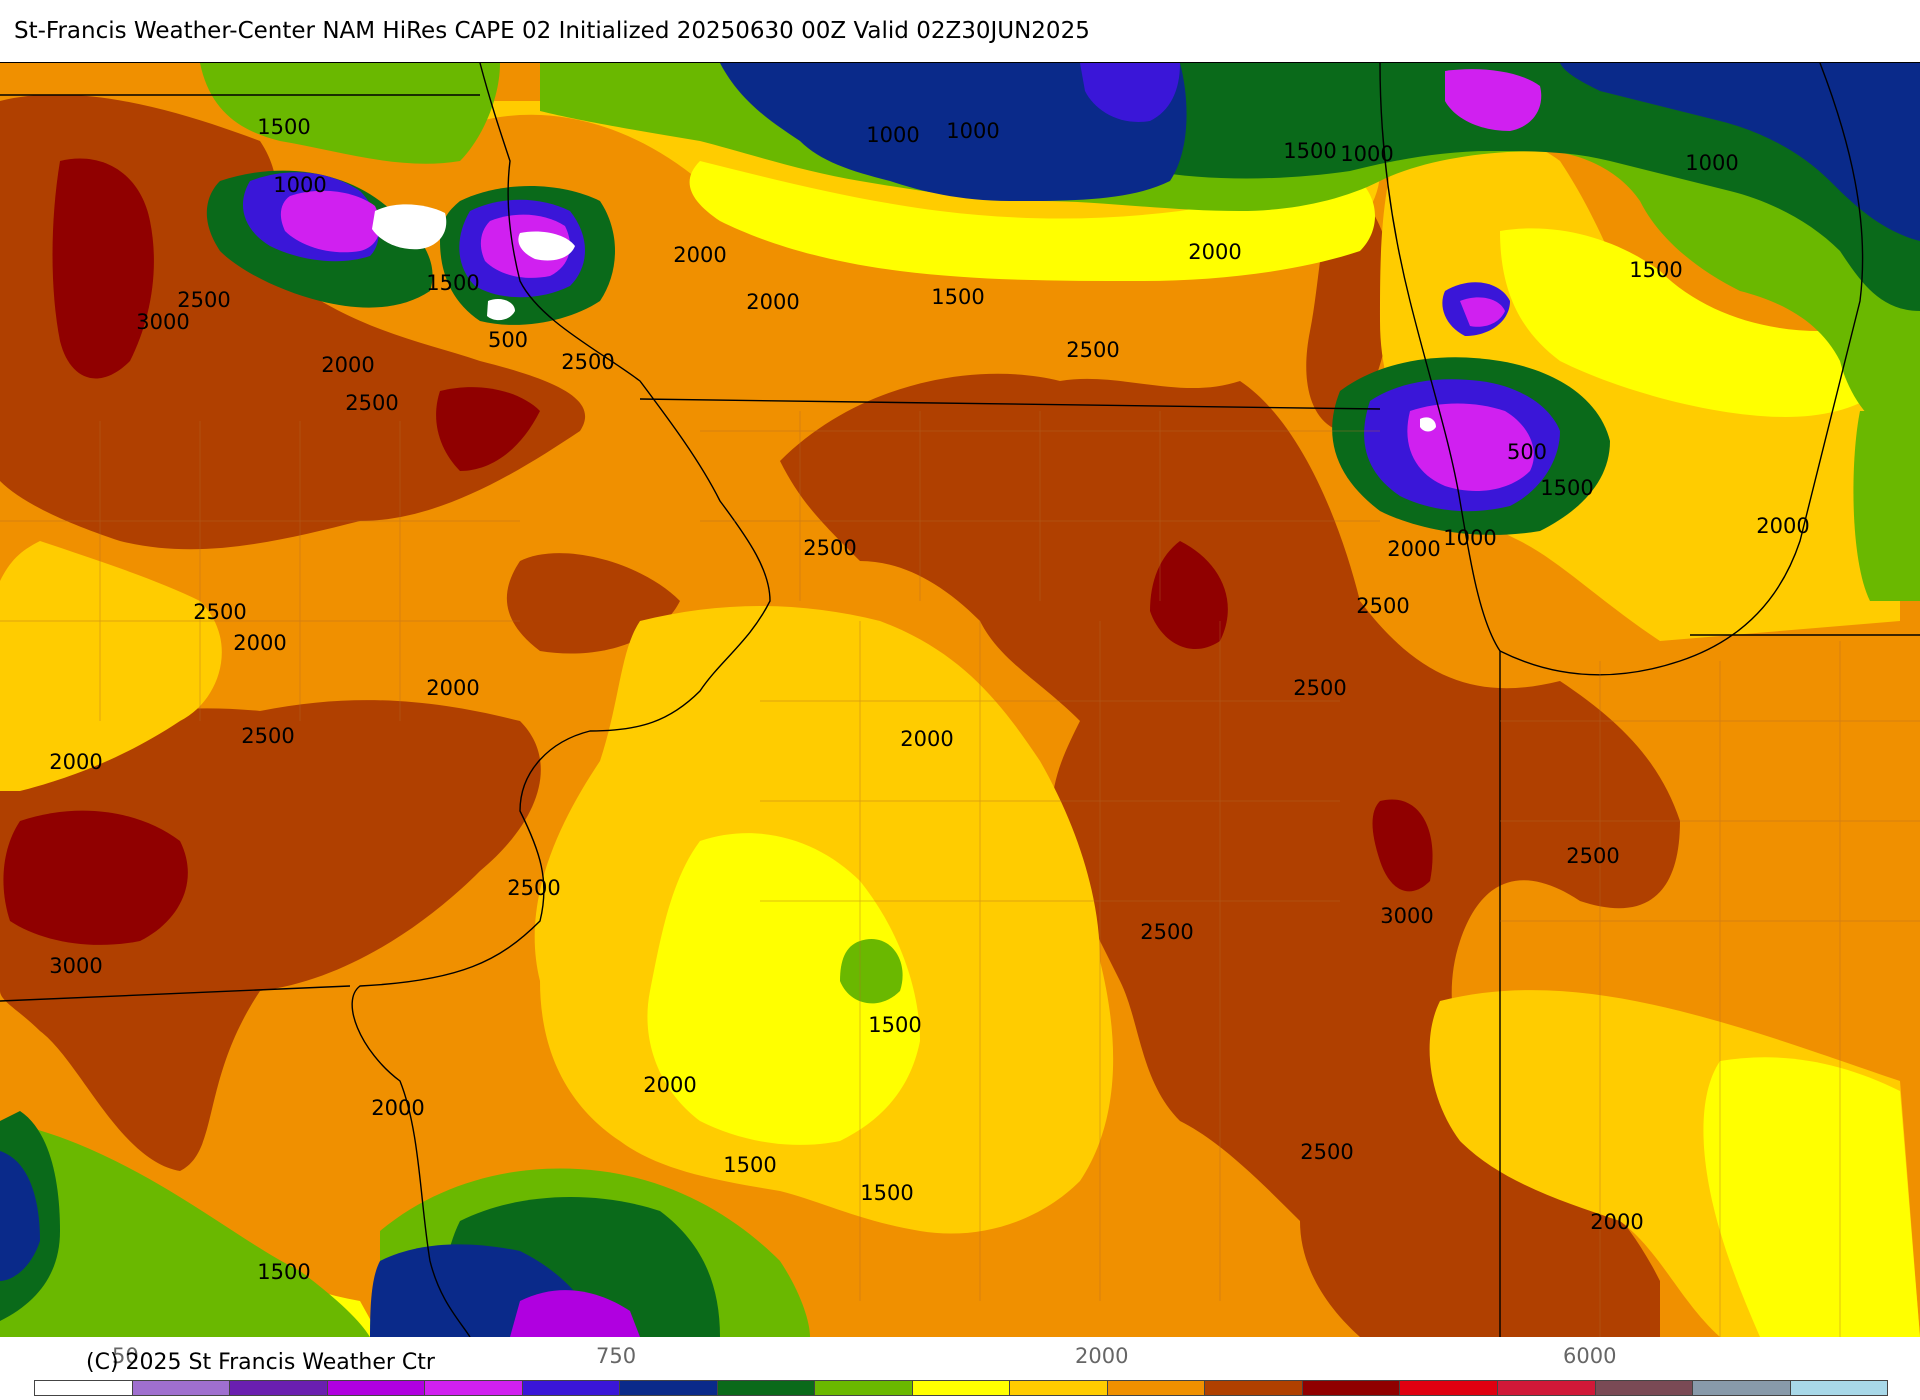 Image resolution: width=1920 pixels, height=1400 pixels. Describe the element at coordinates (260, 1362) in the screenshot. I see `copyright-text: (C) 2025 St Francis Weather Ctr` at that location.